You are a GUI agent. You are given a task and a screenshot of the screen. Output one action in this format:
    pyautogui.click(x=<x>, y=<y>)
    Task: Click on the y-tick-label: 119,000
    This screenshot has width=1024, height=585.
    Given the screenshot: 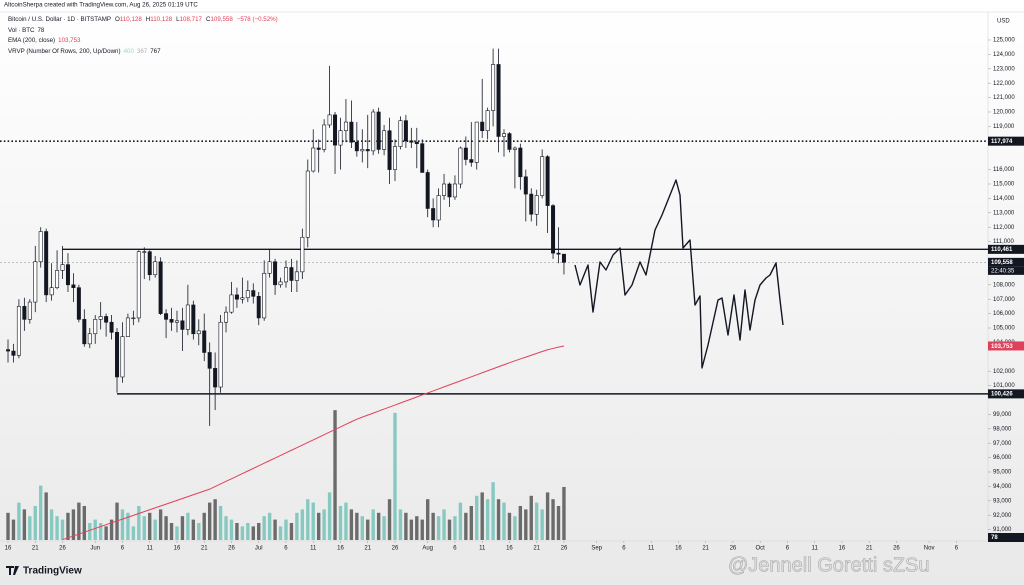 What is the action you would take?
    pyautogui.click(x=1004, y=127)
    